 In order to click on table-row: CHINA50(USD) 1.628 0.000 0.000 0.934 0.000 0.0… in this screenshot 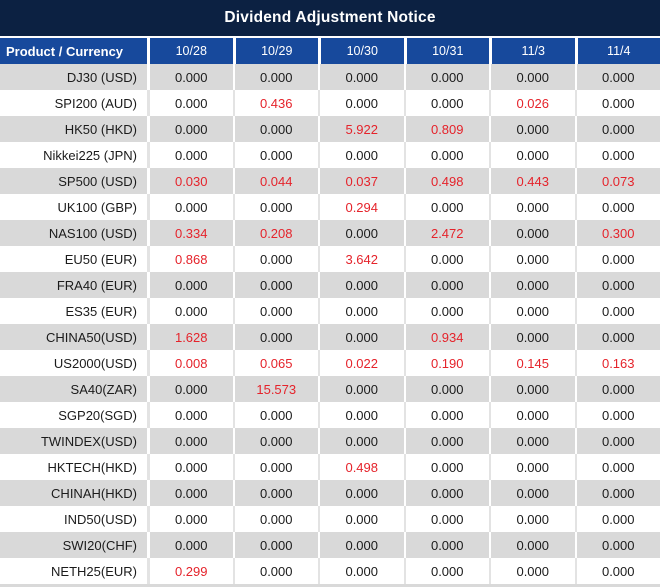, I will do `click(330, 337)`.